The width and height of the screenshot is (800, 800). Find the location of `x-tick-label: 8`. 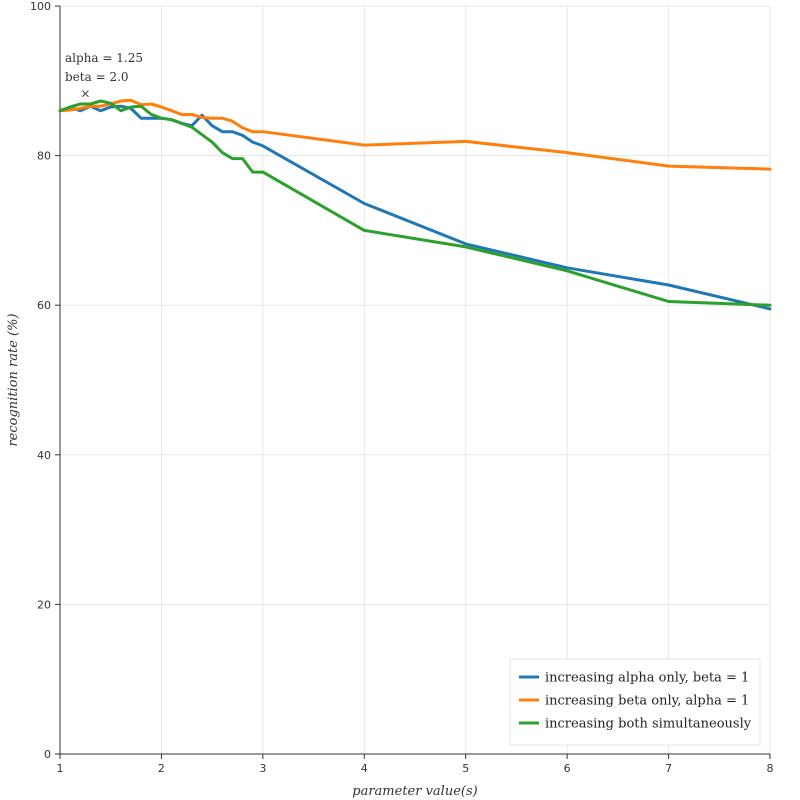

x-tick-label: 8 is located at coordinates (770, 768).